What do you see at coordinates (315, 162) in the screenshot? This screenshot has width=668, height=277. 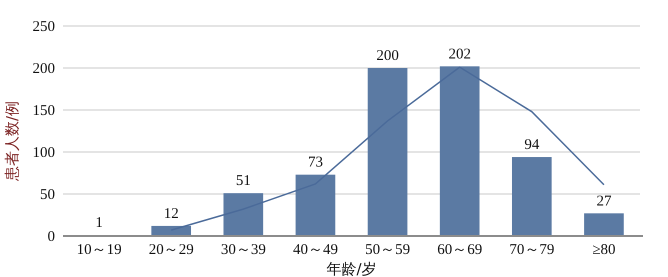 I see `data-label: 73` at bounding box center [315, 162].